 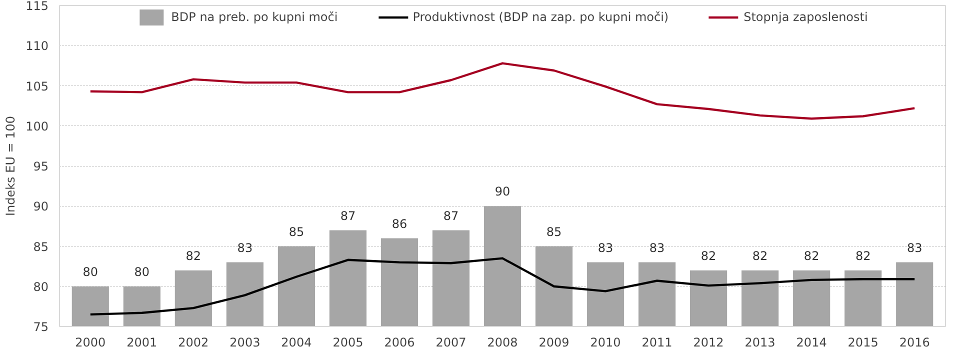 I want to click on x-tick-label: 2001, so click(x=142, y=342).